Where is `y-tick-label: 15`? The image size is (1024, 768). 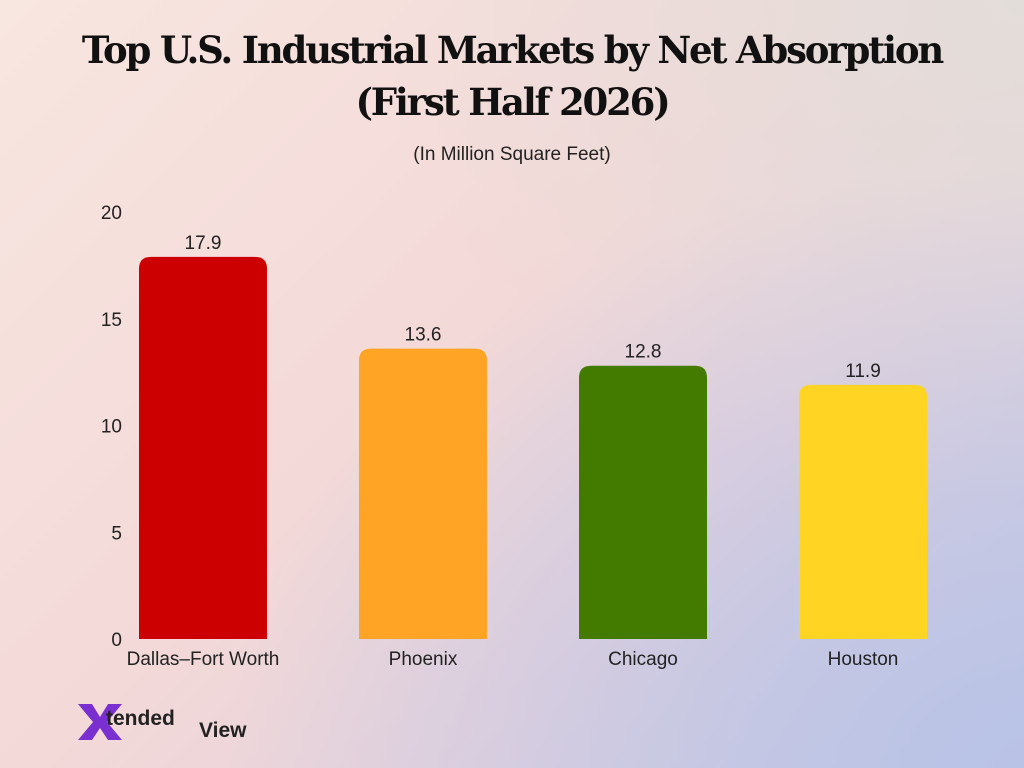 y-tick-label: 15 is located at coordinates (111, 320).